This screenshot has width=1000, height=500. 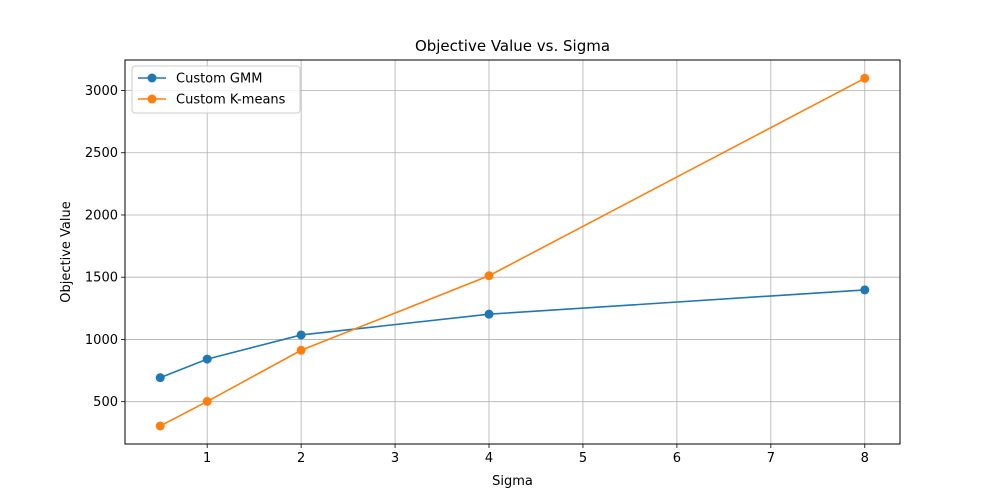 What do you see at coordinates (512, 46) in the screenshot?
I see `chart-title: Objective Value vs. Sigma` at bounding box center [512, 46].